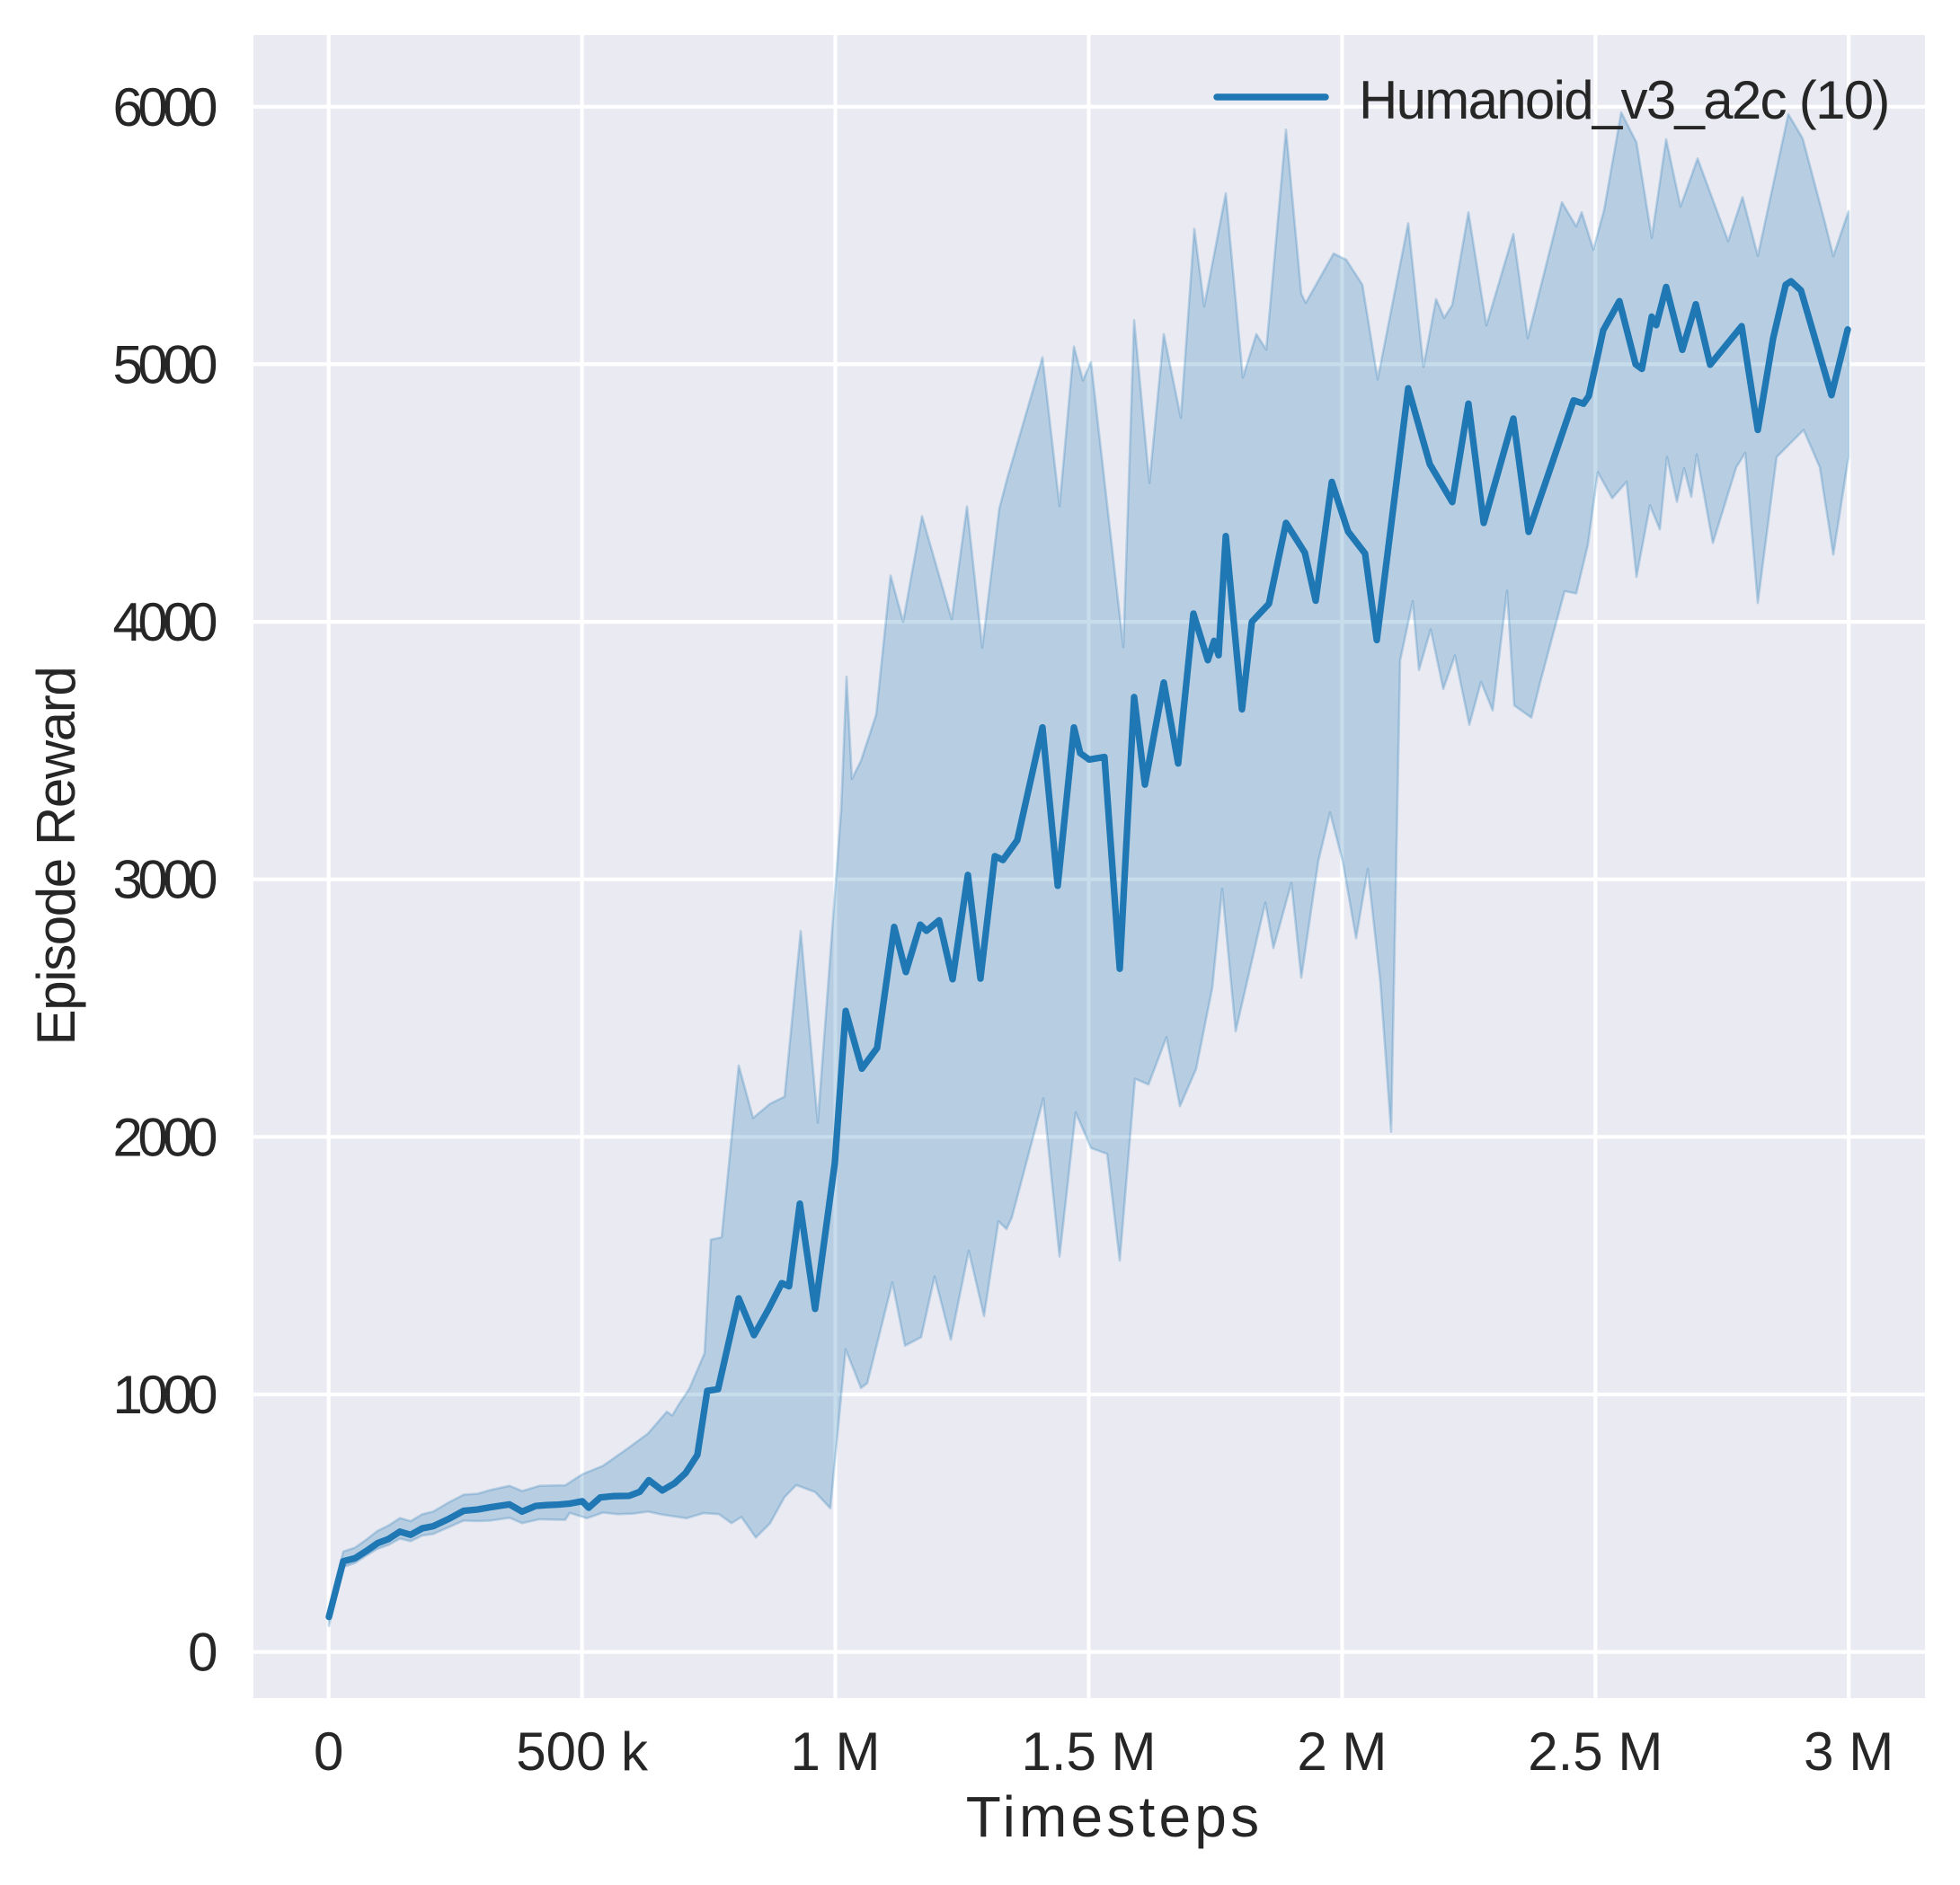 The width and height of the screenshot is (1960, 1885). I want to click on svg-text: 500 k, so click(582, 1751).